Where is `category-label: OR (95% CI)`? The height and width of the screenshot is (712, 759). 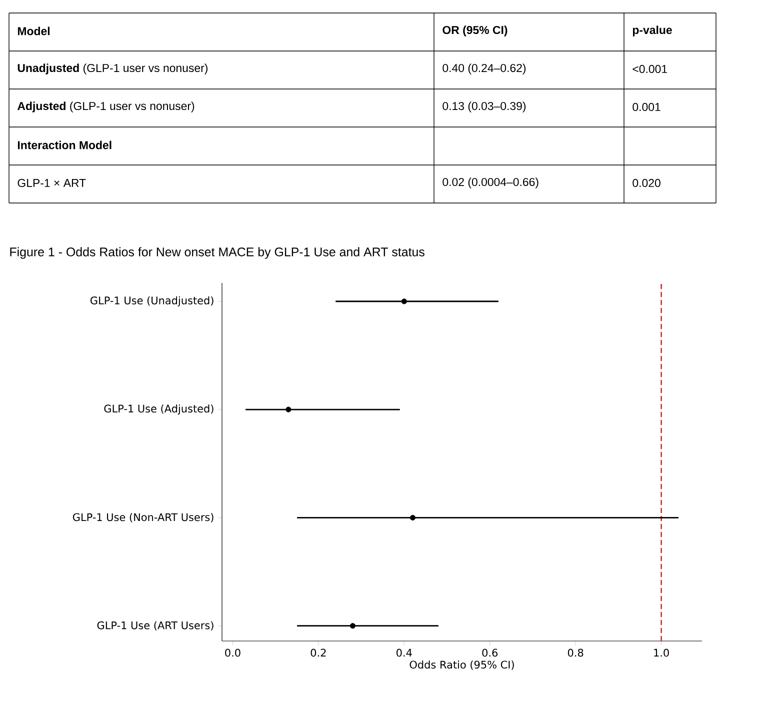
category-label: OR (95% CI) is located at coordinates (475, 31).